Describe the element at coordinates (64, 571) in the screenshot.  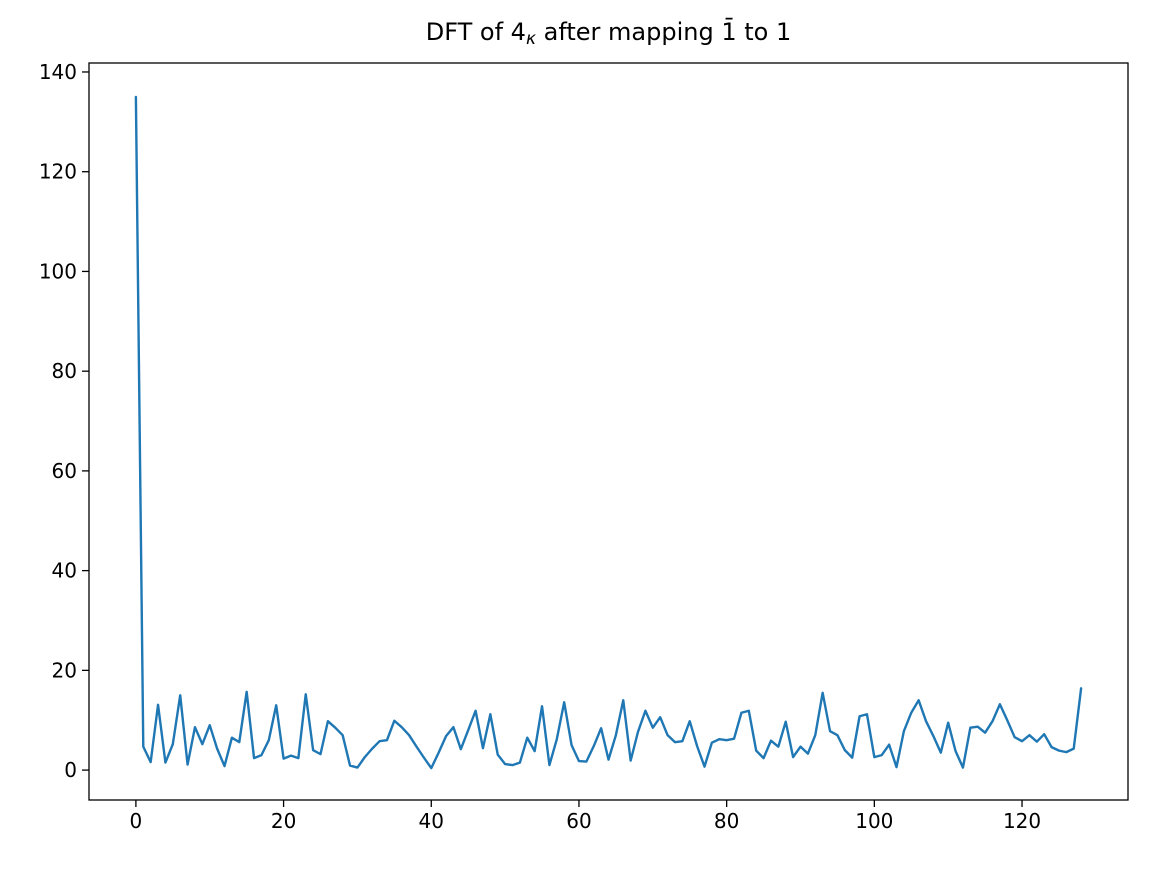
I see `y-tick-label: 40` at that location.